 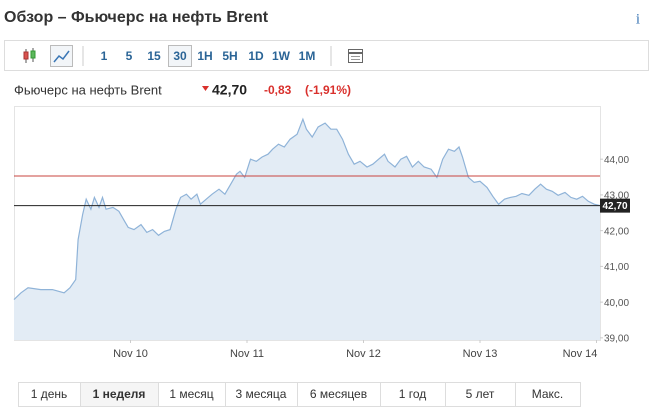 What do you see at coordinates (580, 354) in the screenshot?
I see `x-tick-label: Nov 14` at bounding box center [580, 354].